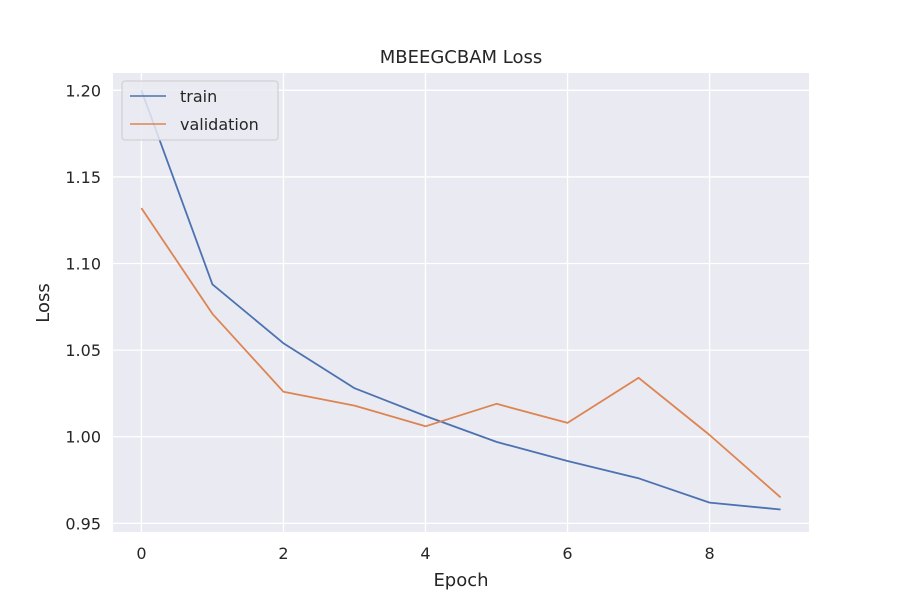  What do you see at coordinates (460, 580) in the screenshot?
I see `x-axis-label: Epoch` at bounding box center [460, 580].